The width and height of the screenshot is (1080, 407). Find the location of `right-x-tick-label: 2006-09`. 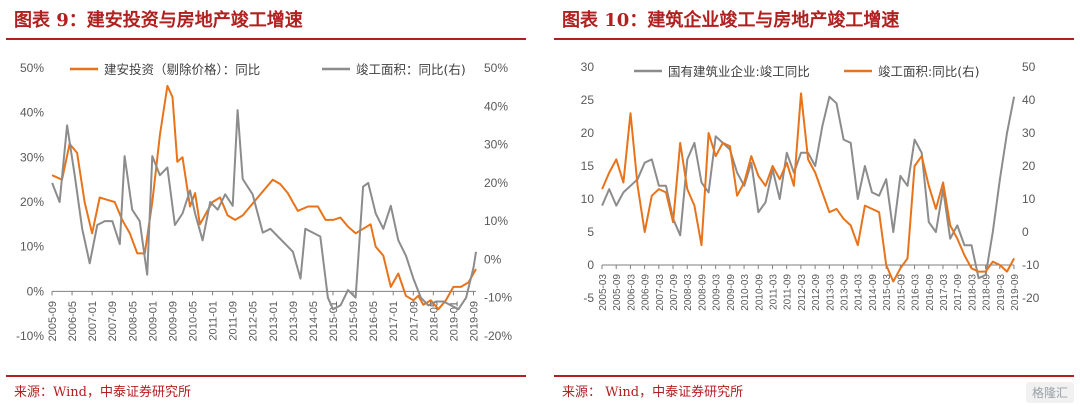

right-x-tick-label: 2006-09 is located at coordinates (646, 292).